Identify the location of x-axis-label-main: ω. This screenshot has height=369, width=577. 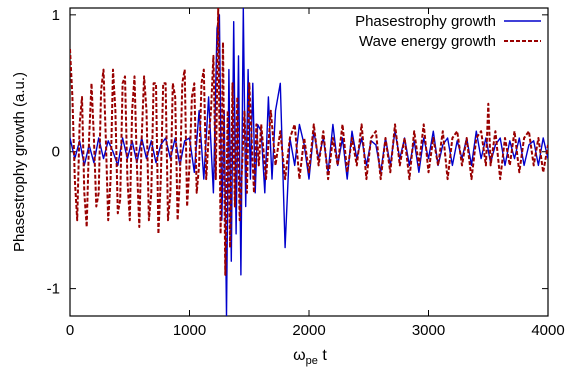
(299, 355).